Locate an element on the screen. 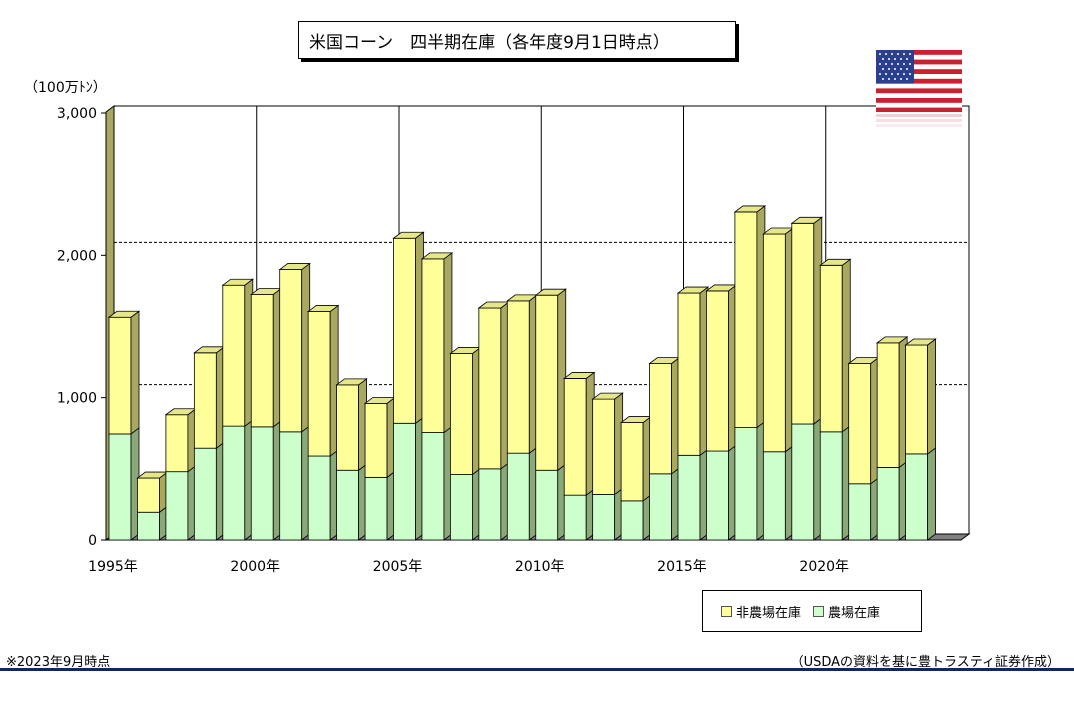 The height and width of the screenshot is (707, 1074). bar-nonfarm-2011-front is located at coordinates (575, 437).